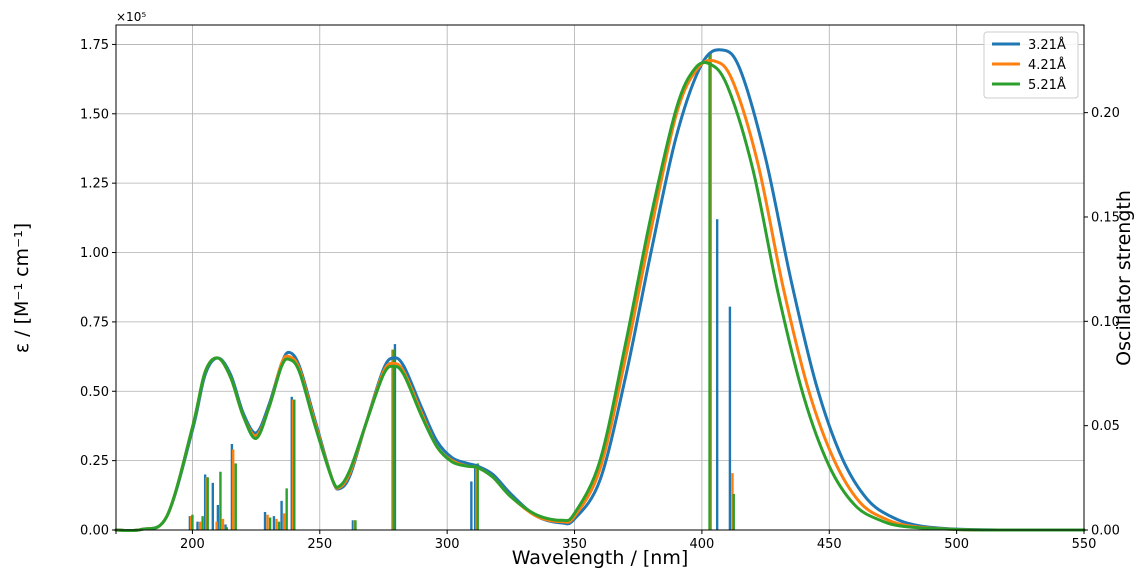 Image resolution: width=1140 pixels, height=569 pixels. I want to click on legend-label: 3.21Å, so click(1047, 45).